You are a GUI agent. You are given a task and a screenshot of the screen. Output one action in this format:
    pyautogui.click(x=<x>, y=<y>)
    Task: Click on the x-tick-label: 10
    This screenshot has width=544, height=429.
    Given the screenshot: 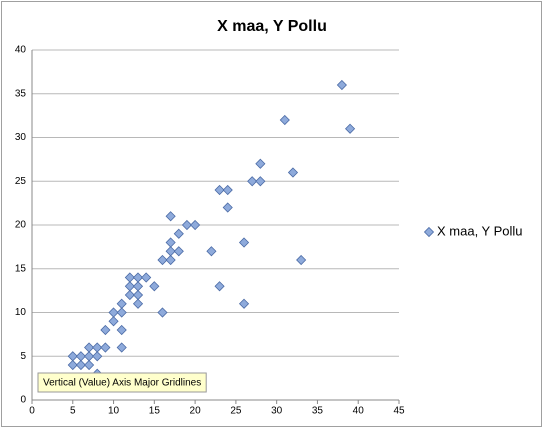 What is the action you would take?
    pyautogui.click(x=114, y=411)
    